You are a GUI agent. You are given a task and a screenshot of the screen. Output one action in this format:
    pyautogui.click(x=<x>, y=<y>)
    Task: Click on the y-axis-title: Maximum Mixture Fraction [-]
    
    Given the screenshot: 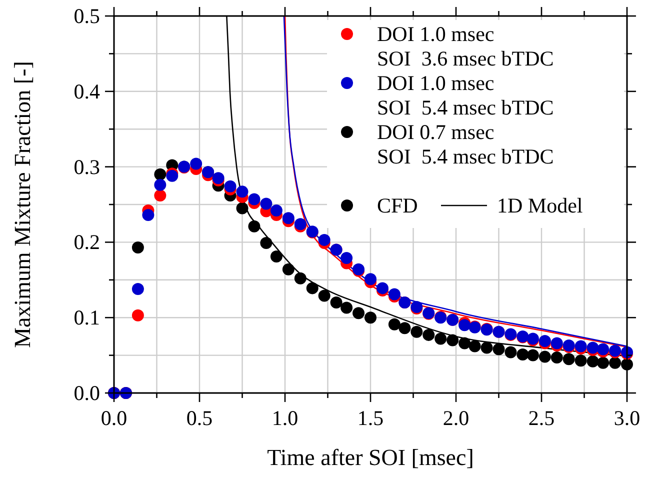 What is the action you would take?
    pyautogui.click(x=22, y=204)
    